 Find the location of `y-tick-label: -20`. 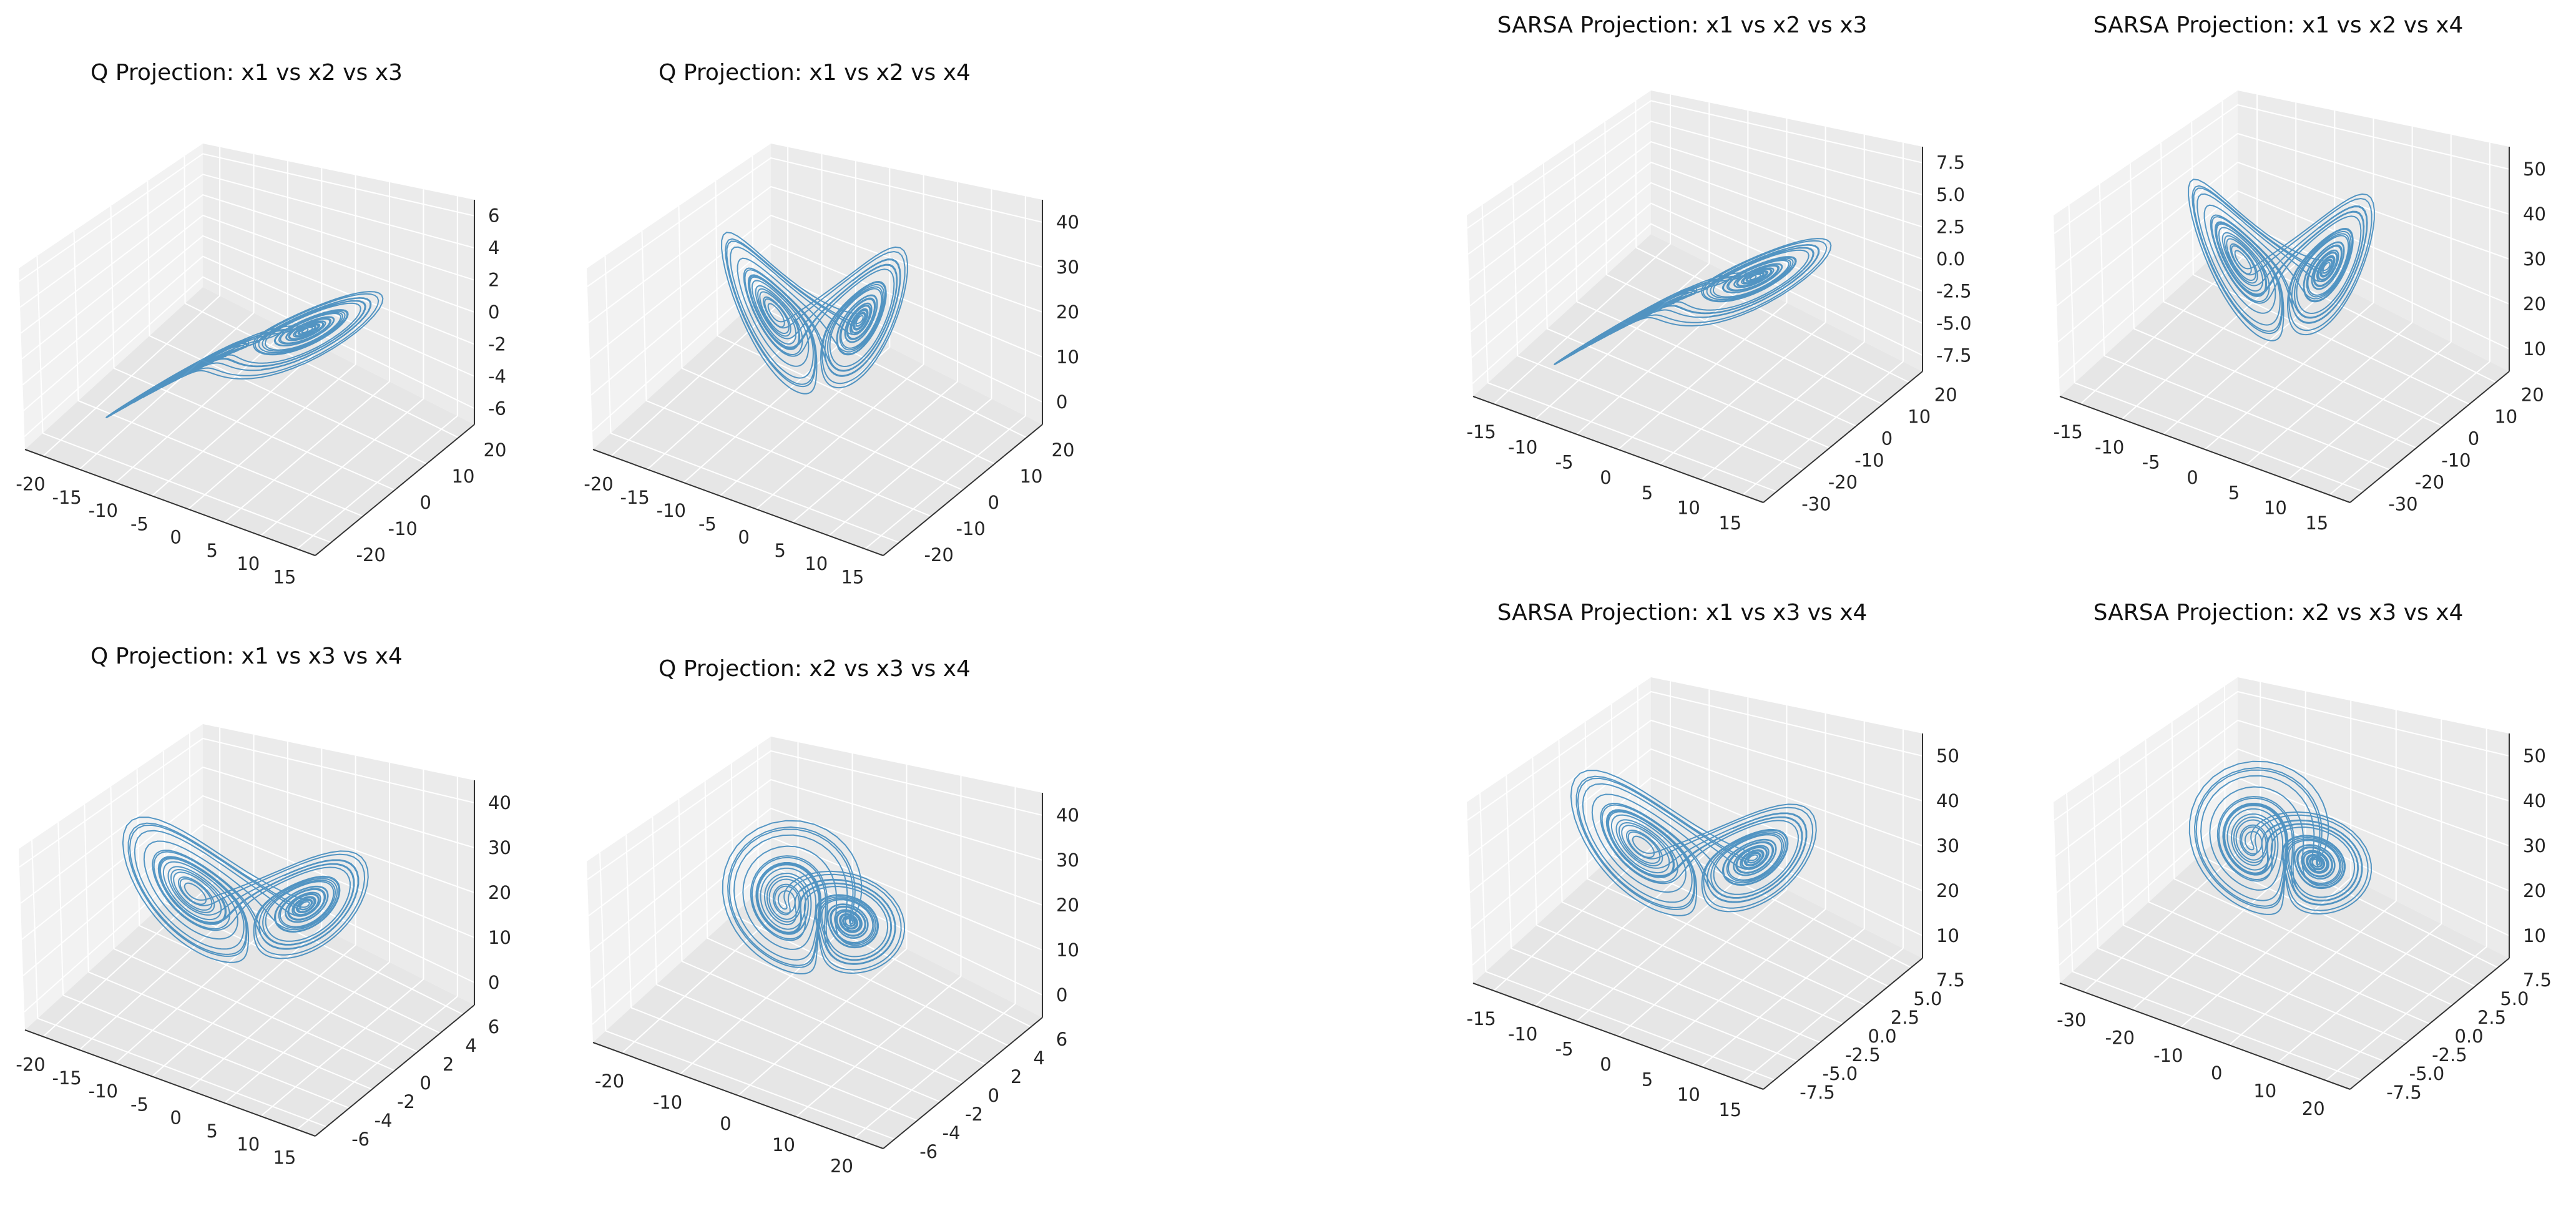

y-tick-label: -20 is located at coordinates (371, 555).